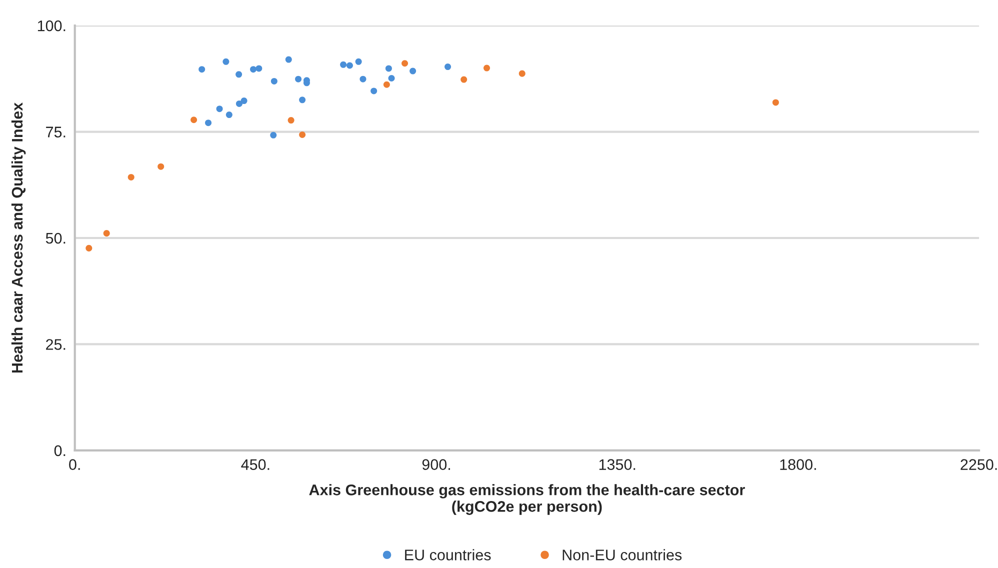 Image resolution: width=998 pixels, height=568 pixels. Describe the element at coordinates (622, 554) in the screenshot. I see `legend-label: Non-EU countries` at that location.